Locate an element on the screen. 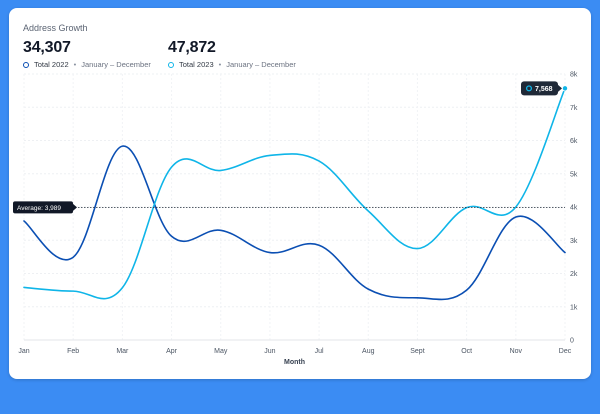 This screenshot has width=600, height=414. x-tick-label: Mar is located at coordinates (122, 351).